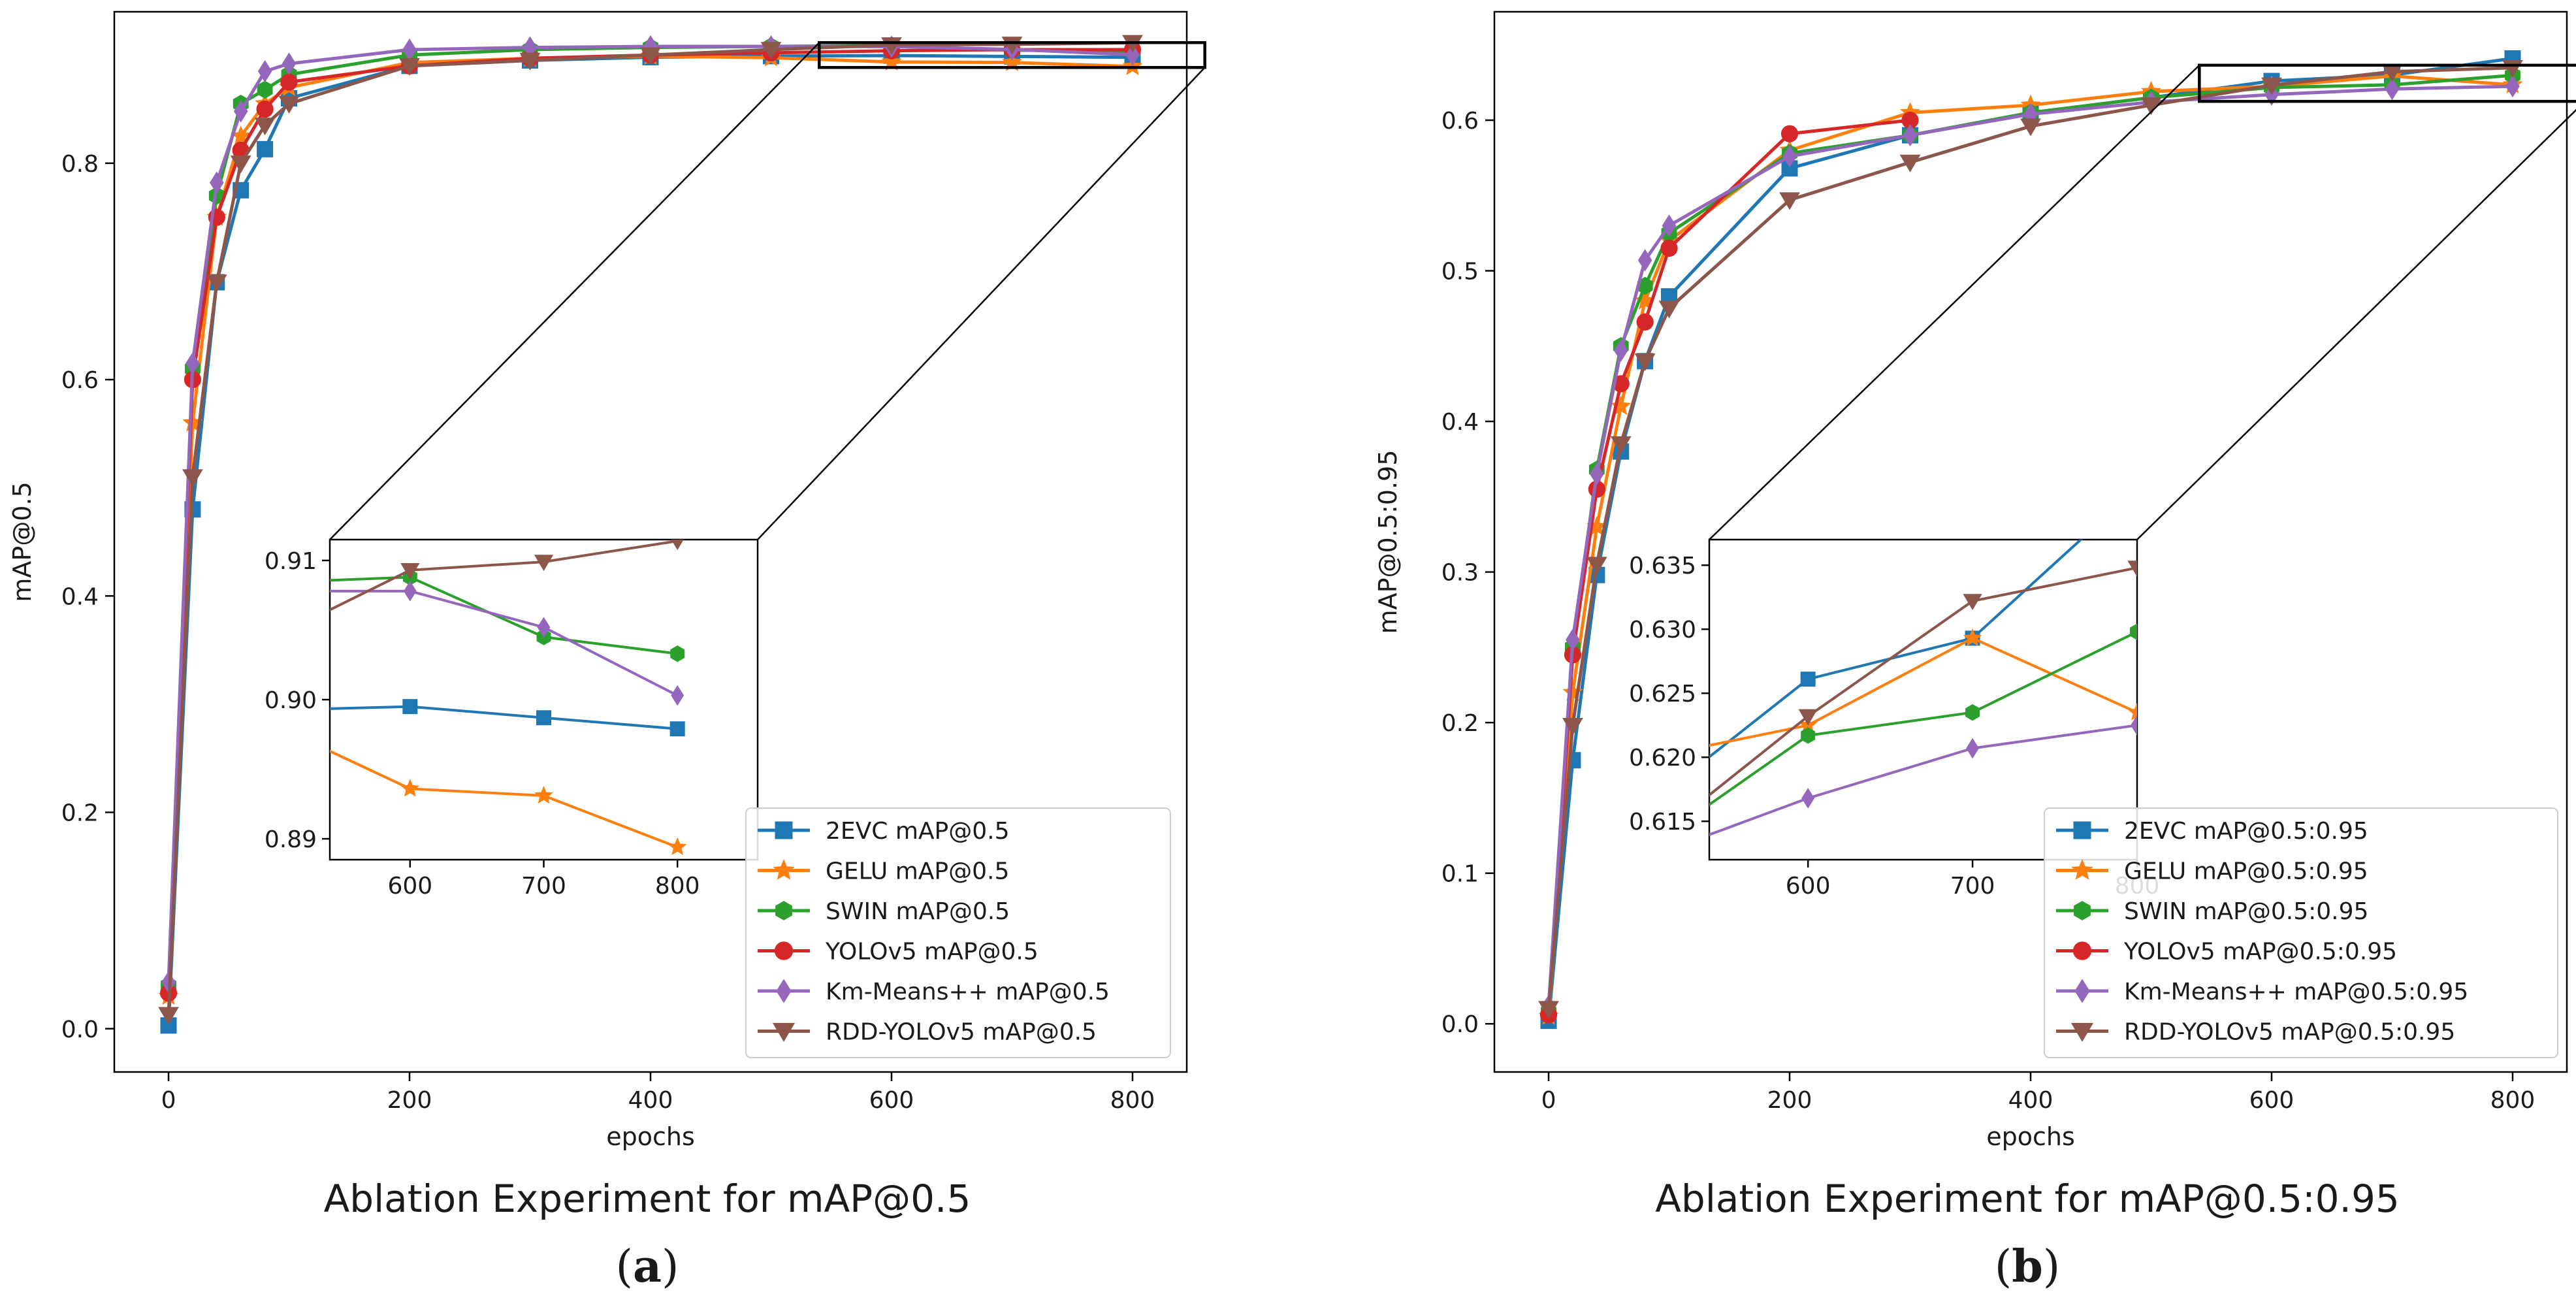 The height and width of the screenshot is (1315, 2576). Describe the element at coordinates (2246, 871) in the screenshot. I see `legend-label: GELU mAP@0.5:0.95` at that location.